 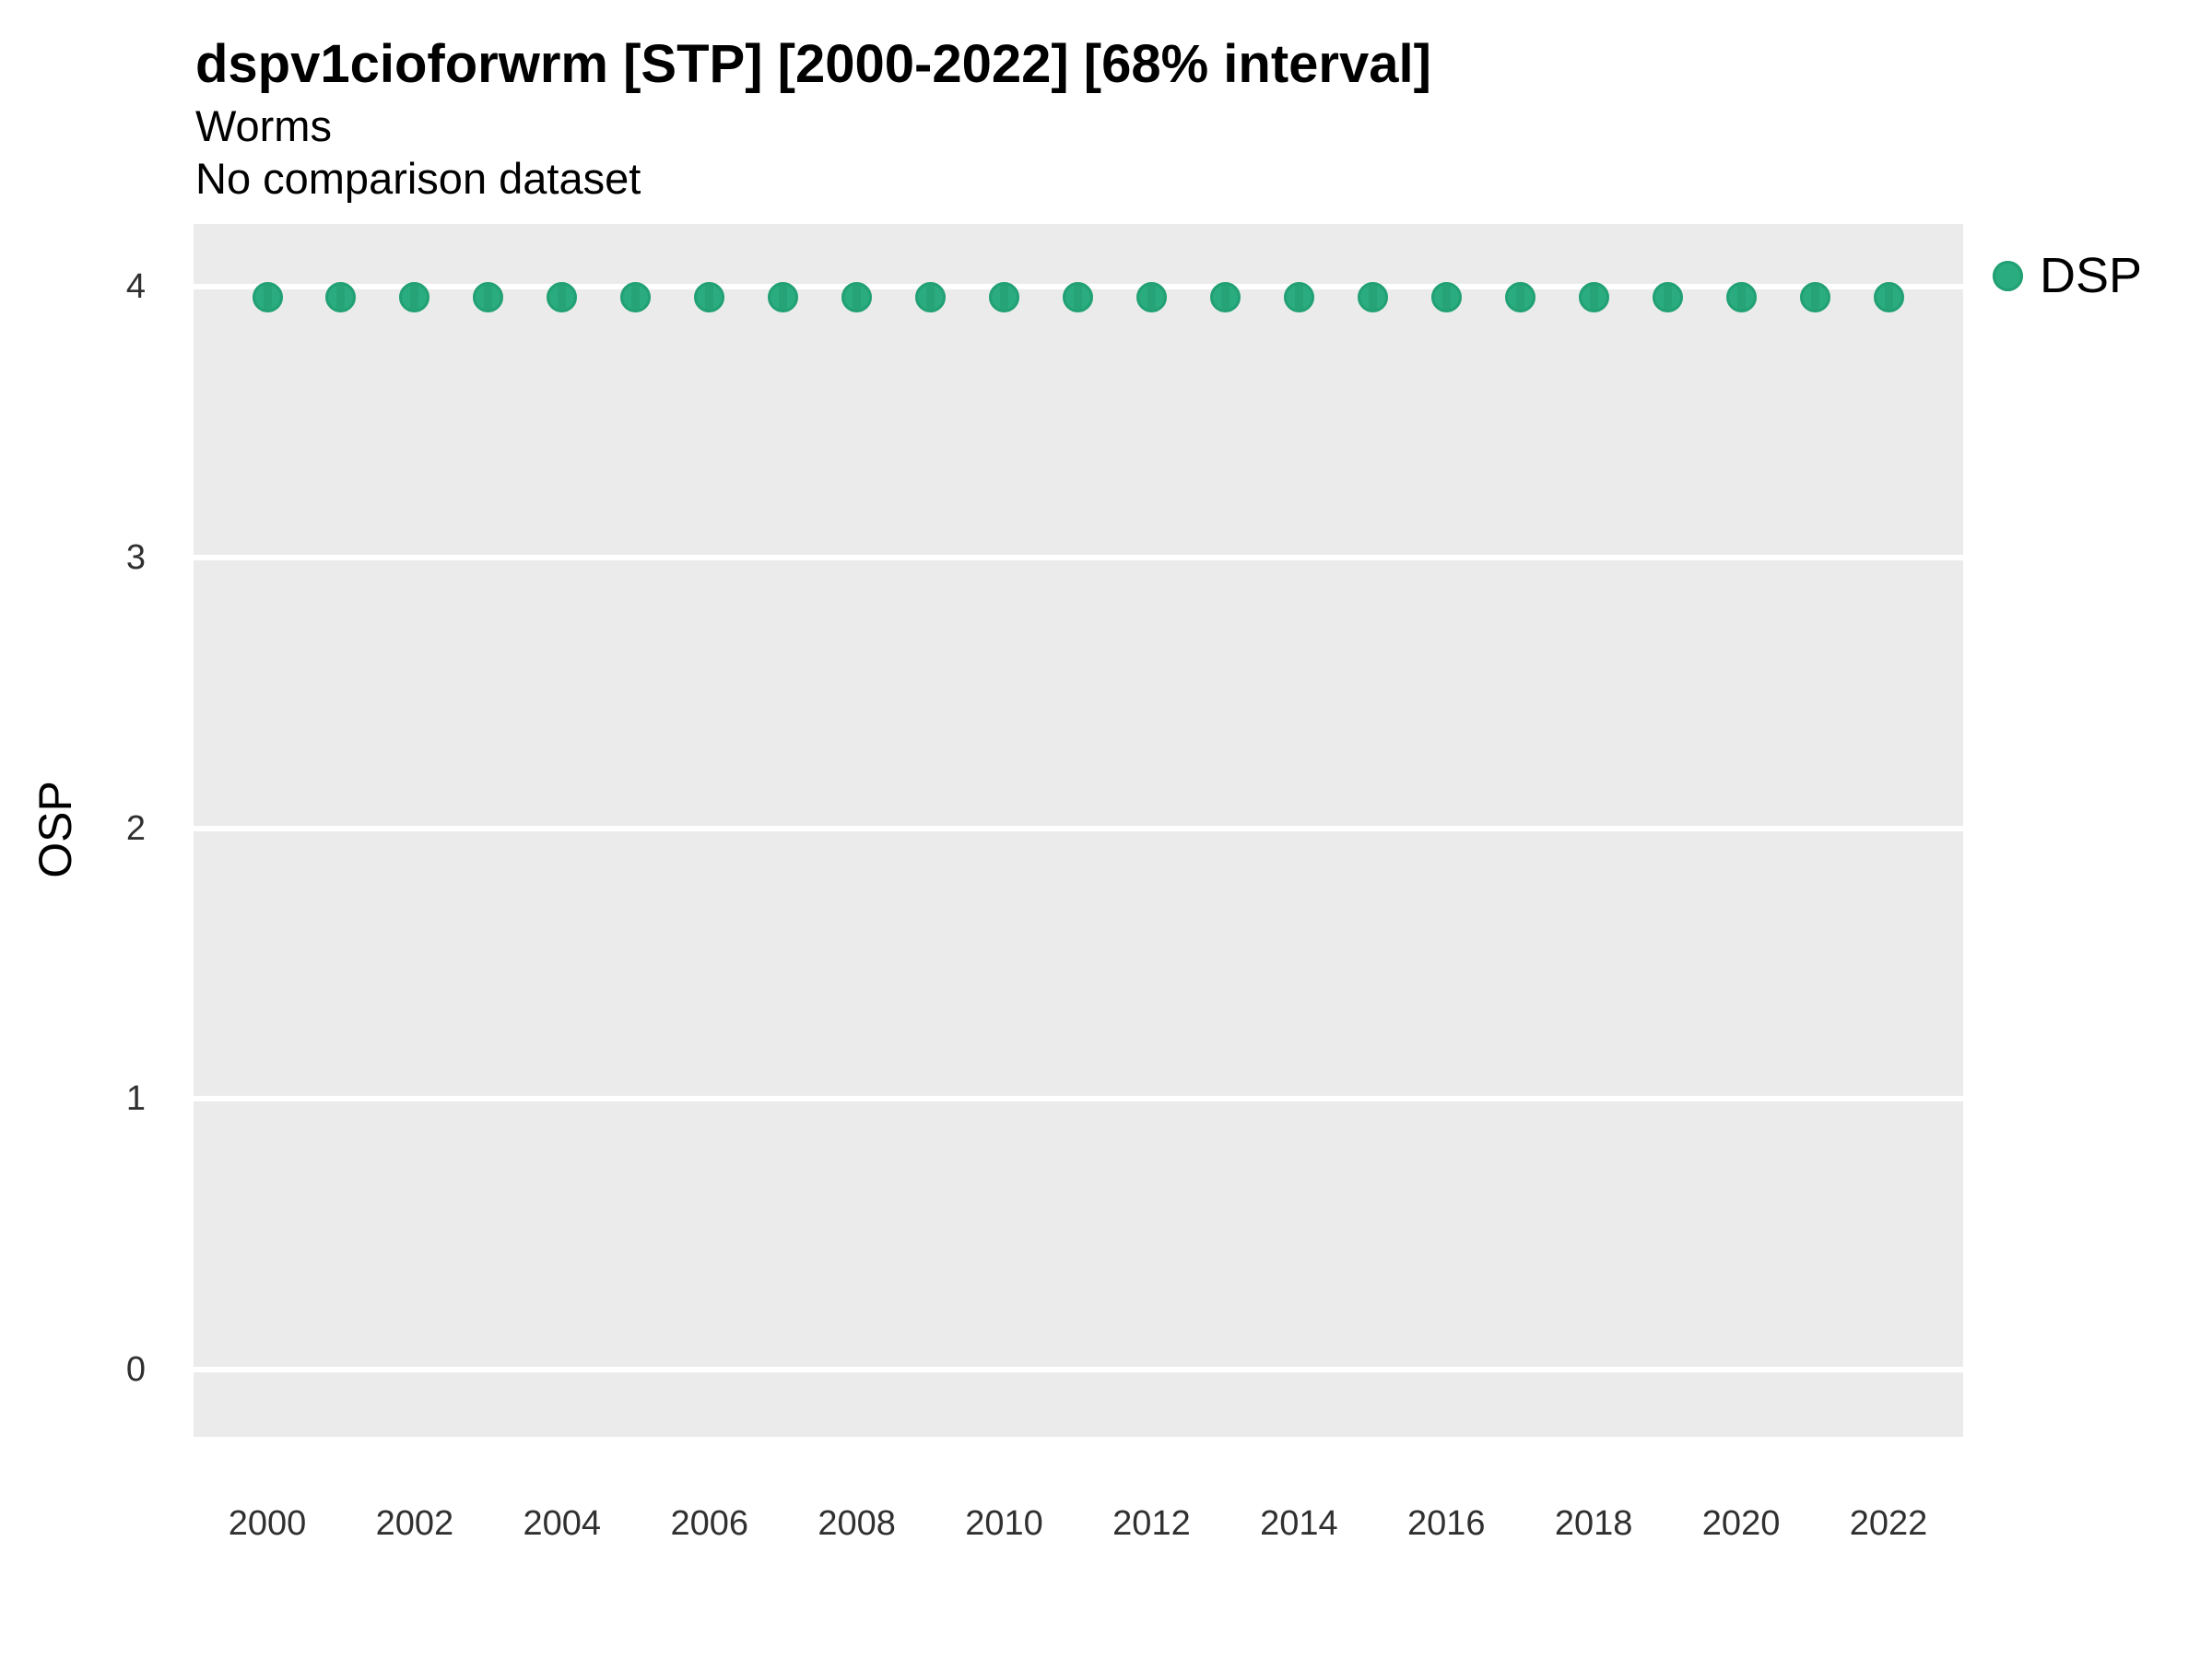 I want to click on data-point-2014, so click(x=1298, y=297).